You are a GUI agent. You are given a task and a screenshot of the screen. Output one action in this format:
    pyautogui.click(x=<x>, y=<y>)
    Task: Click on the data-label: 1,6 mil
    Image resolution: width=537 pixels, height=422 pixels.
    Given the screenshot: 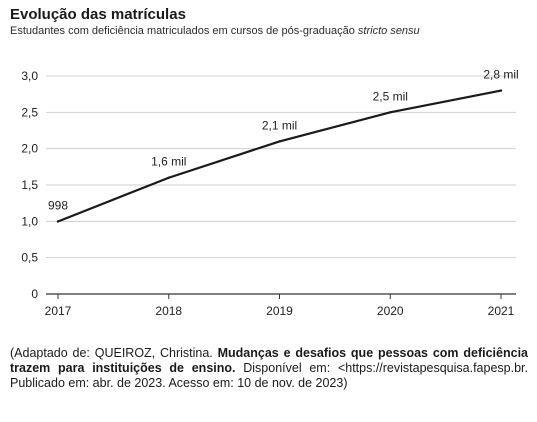 What is the action you would take?
    pyautogui.click(x=168, y=162)
    